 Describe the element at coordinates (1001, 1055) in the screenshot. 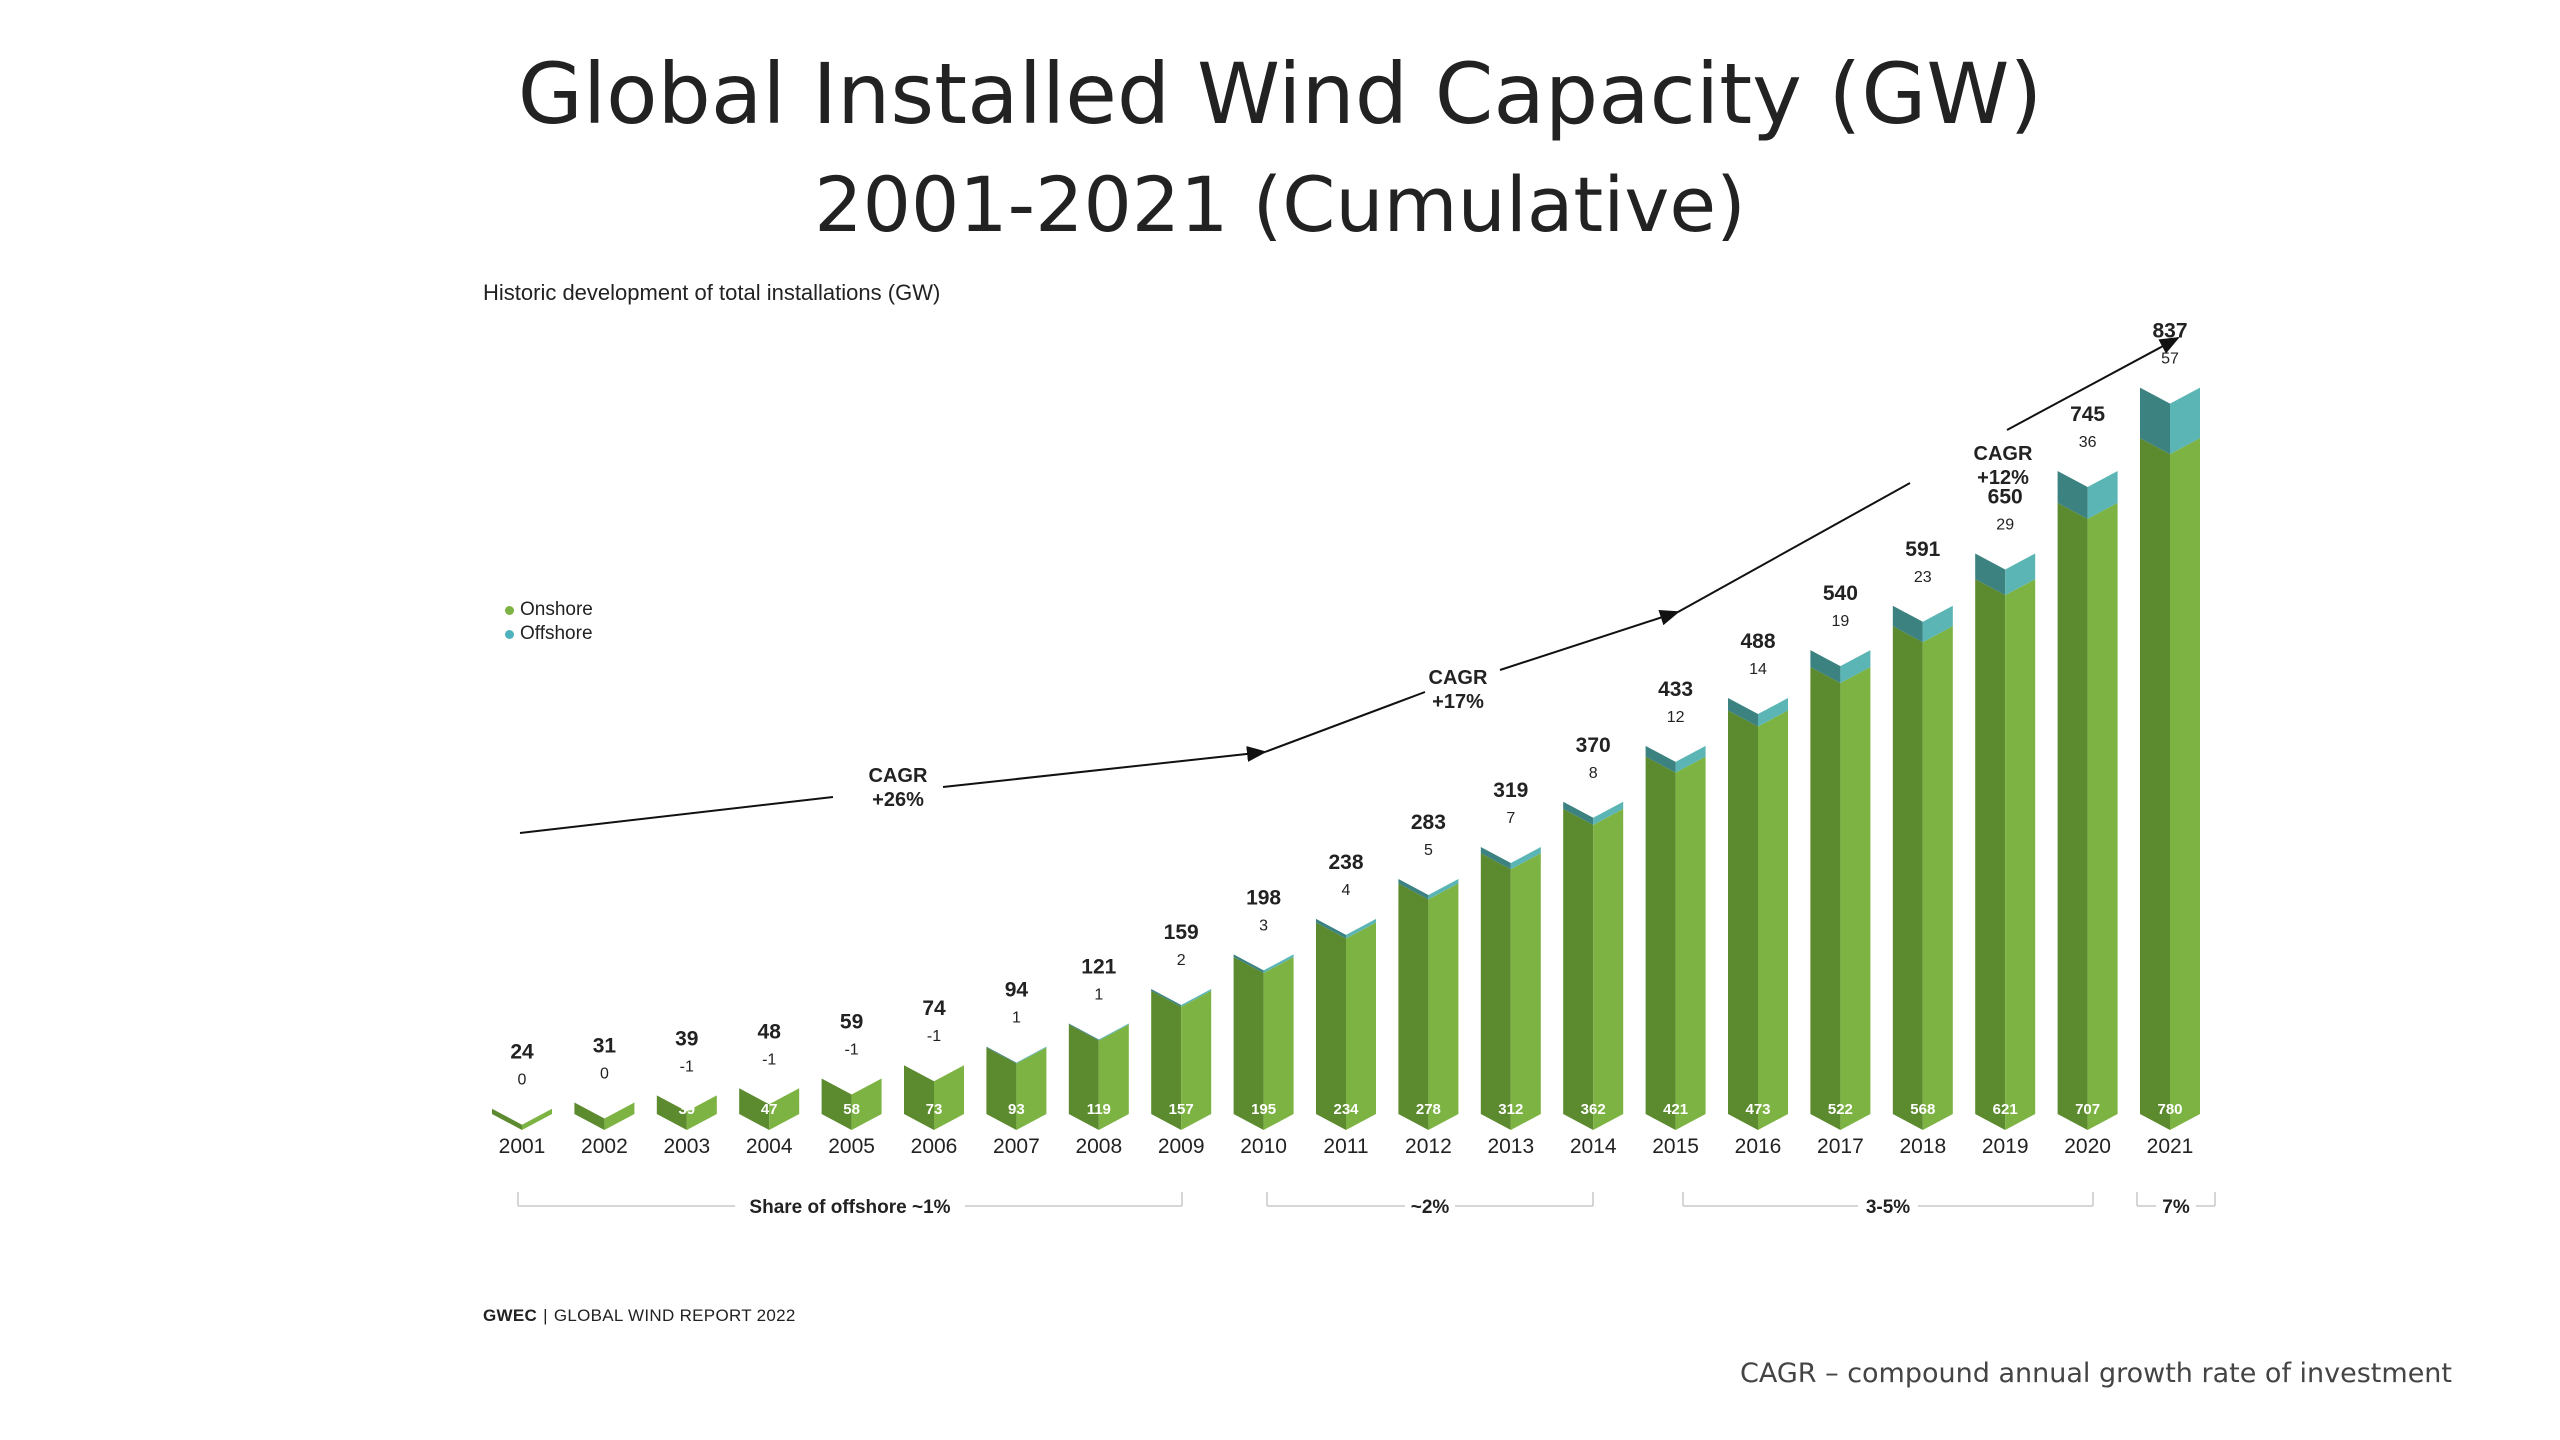

I see `bar-offshore-left-2007` at that location.